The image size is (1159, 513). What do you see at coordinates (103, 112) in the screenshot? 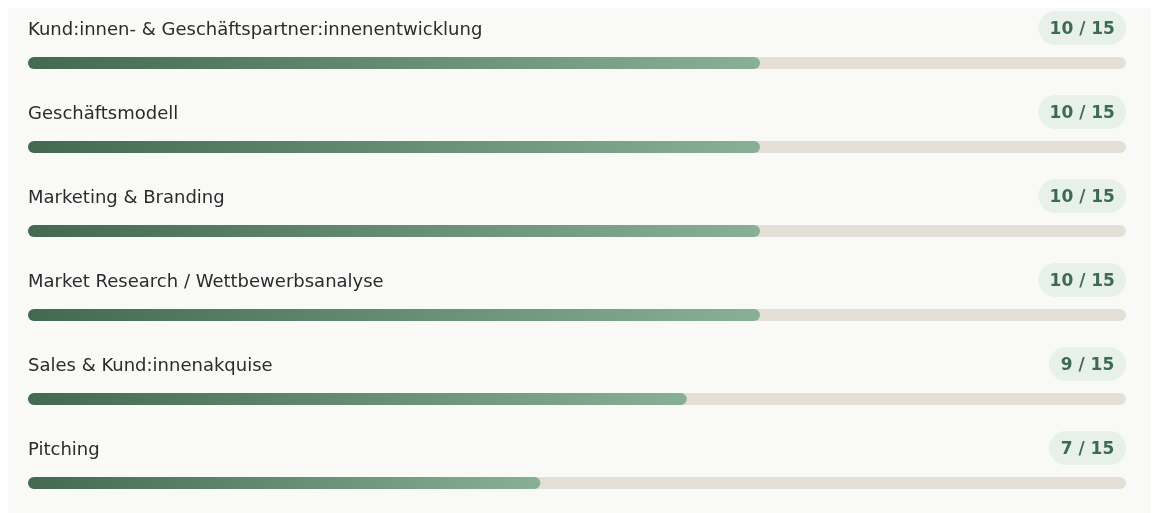
I see `y-tick-label: Geschäftsmodell` at bounding box center [103, 112].